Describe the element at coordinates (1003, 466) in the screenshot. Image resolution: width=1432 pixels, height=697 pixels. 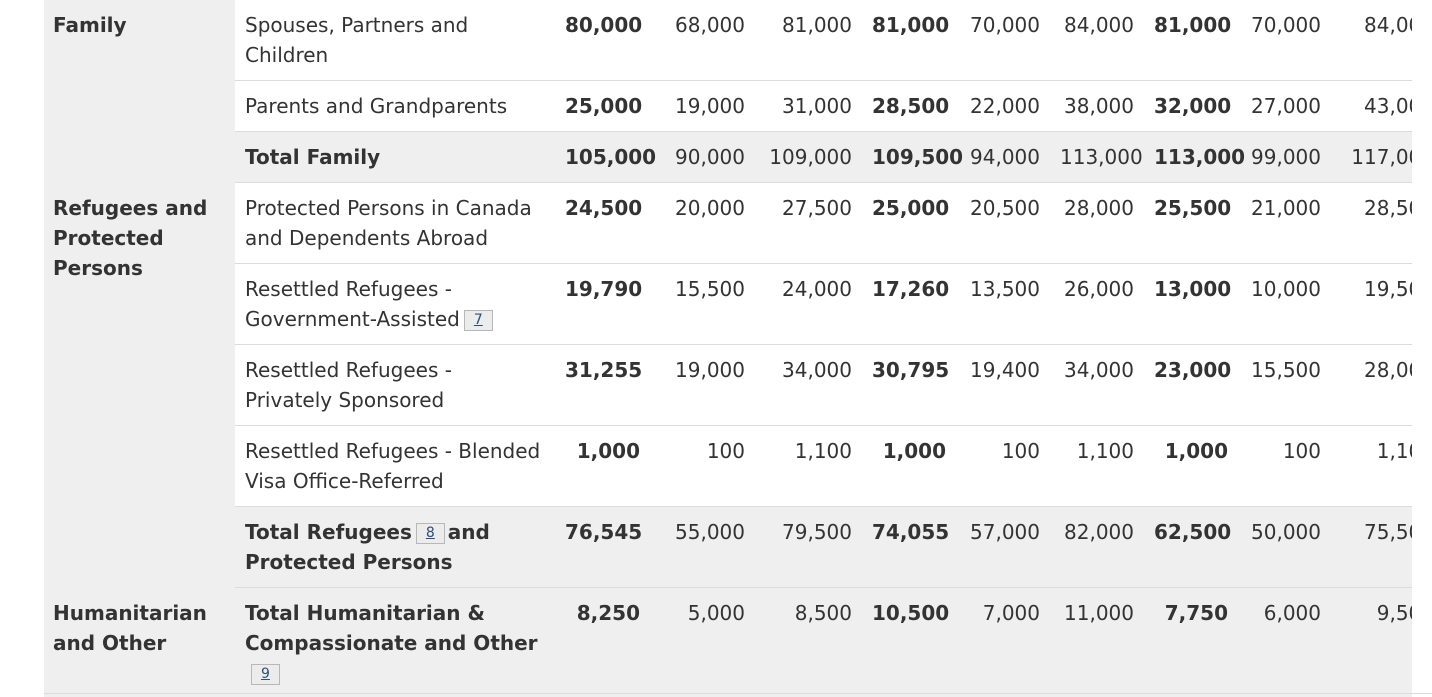
I see `low-2026: 100` at that location.